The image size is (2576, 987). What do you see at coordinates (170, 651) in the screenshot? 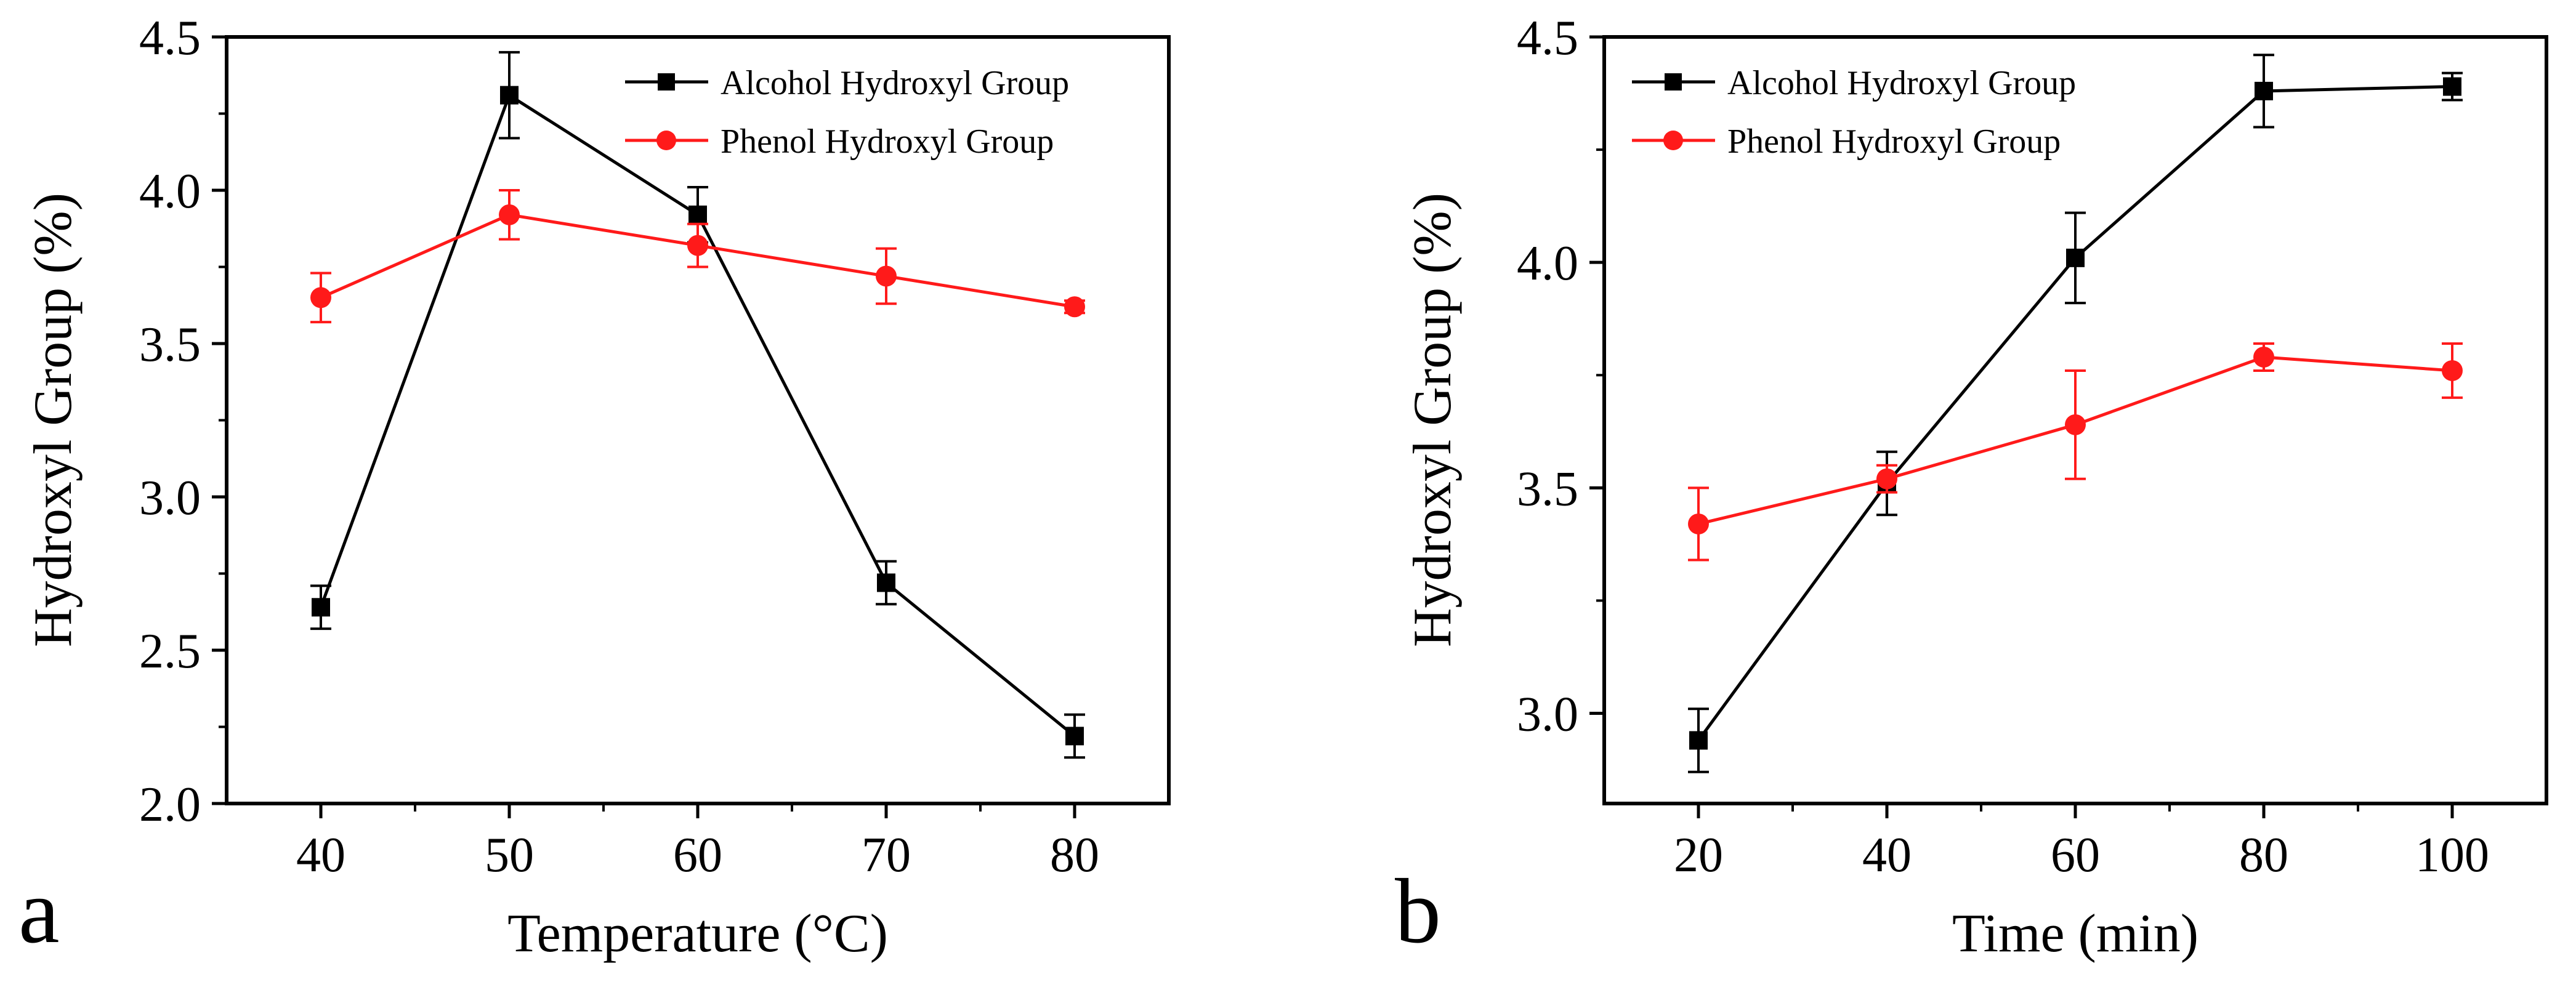
I see `y-tick-label: 2.5` at bounding box center [170, 651].